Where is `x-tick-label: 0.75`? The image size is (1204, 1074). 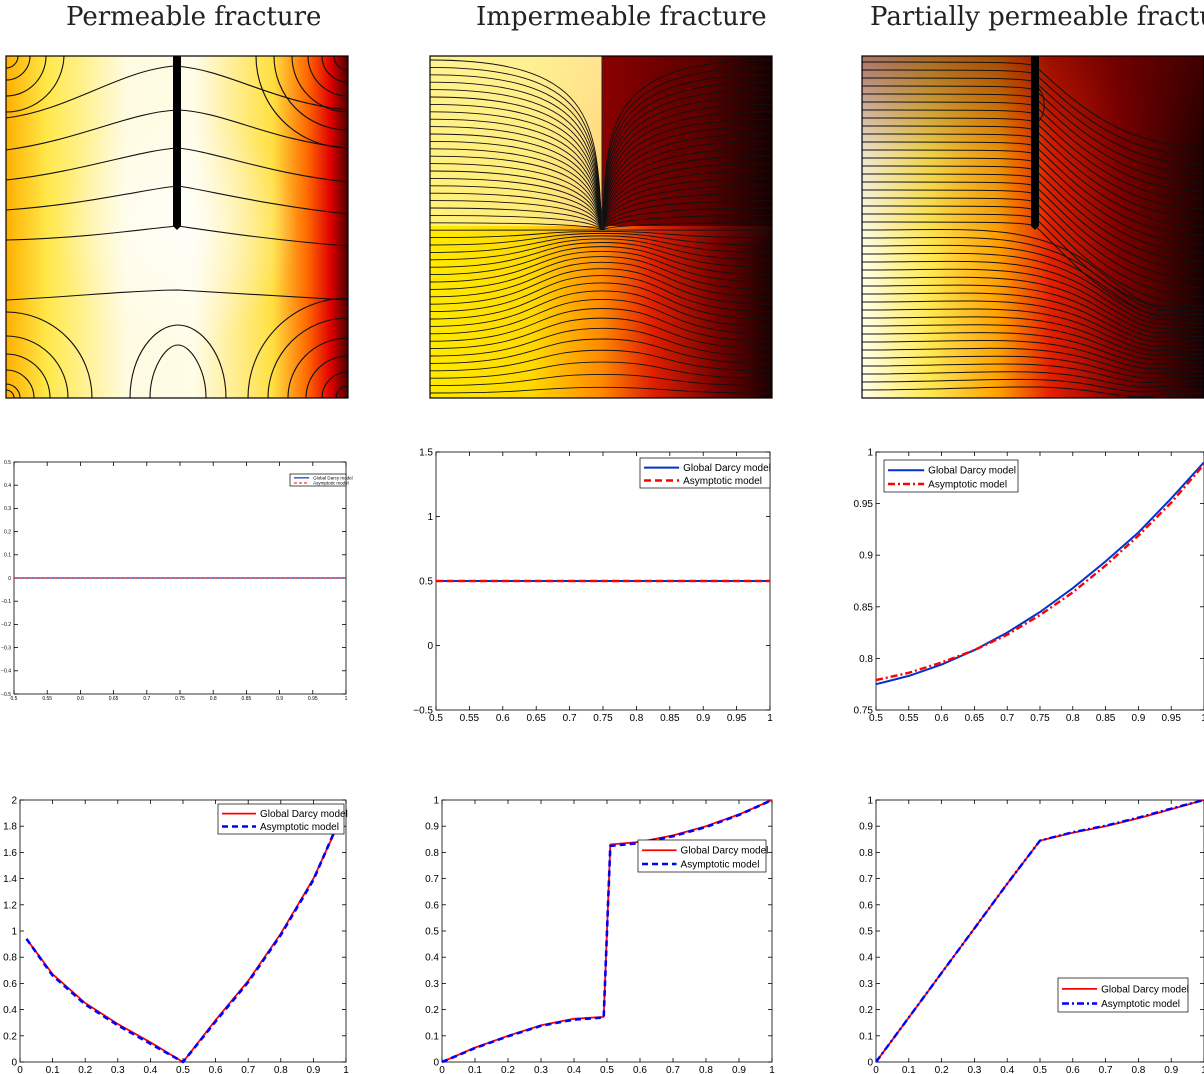 x-tick-label: 0.75 is located at coordinates (180, 699).